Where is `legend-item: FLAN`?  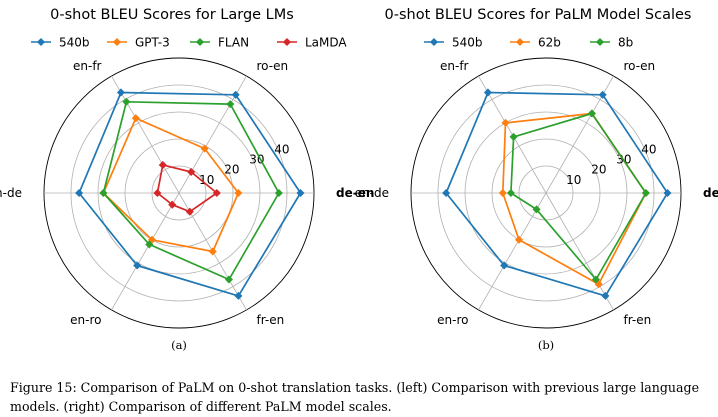
legend-item: FLAN is located at coordinates (219, 43).